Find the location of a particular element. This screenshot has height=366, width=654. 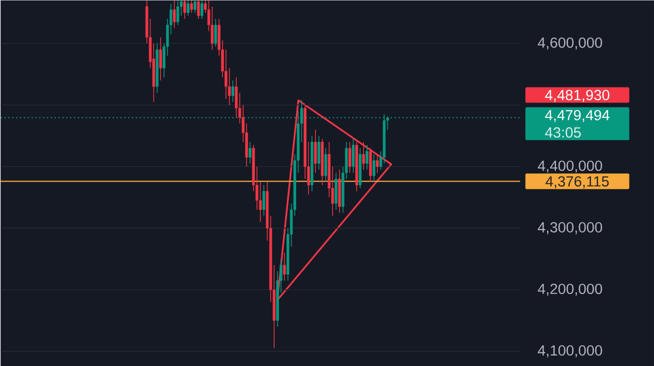

y-tick-label: 4,400,000 is located at coordinates (570, 166).